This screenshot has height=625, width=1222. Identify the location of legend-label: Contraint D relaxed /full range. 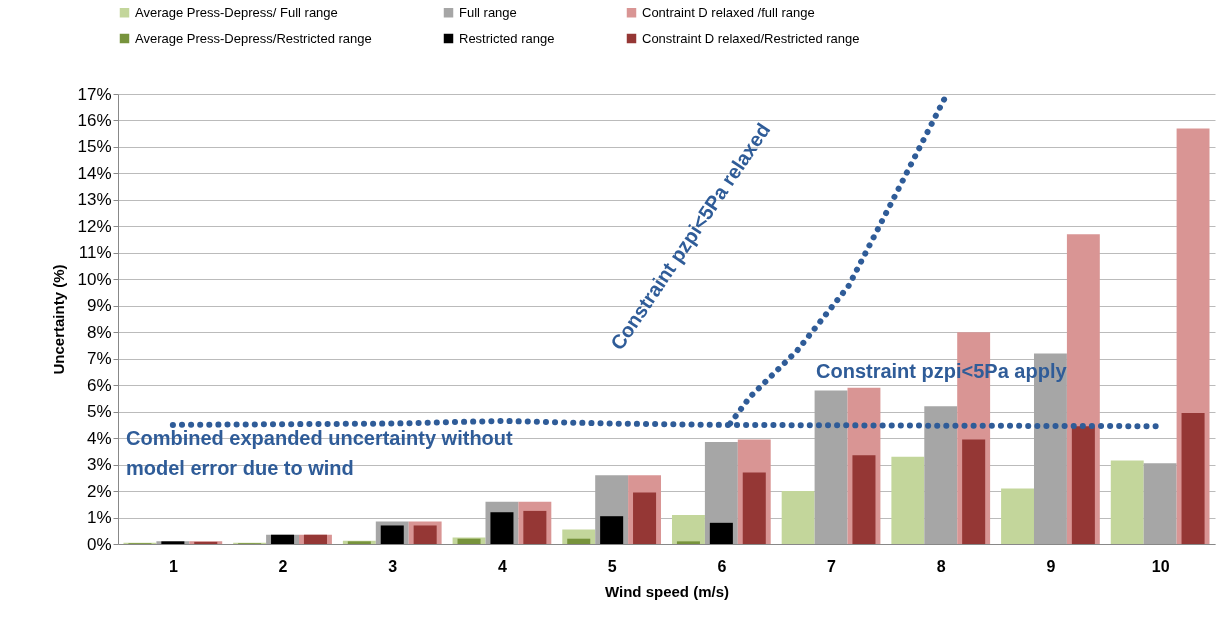
(728, 12).